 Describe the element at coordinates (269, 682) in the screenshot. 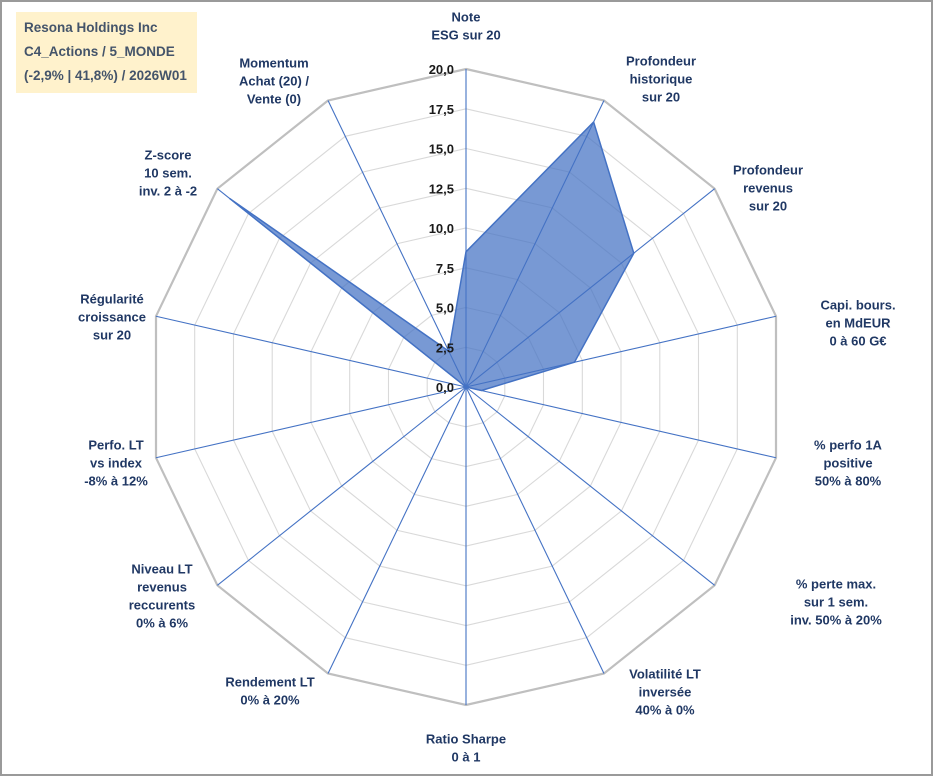

I see `axis-label-line: Rendement LT` at that location.